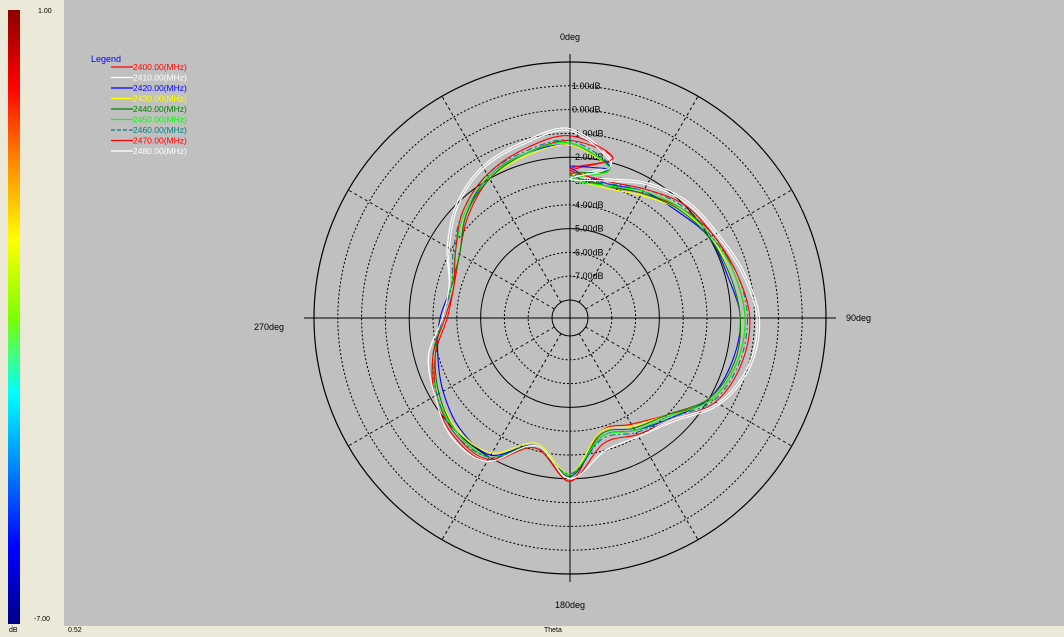 Image resolution: width=1064 pixels, height=637 pixels. Describe the element at coordinates (45, 11) in the screenshot. I see `colorbar-max-label: 1.00` at that location.